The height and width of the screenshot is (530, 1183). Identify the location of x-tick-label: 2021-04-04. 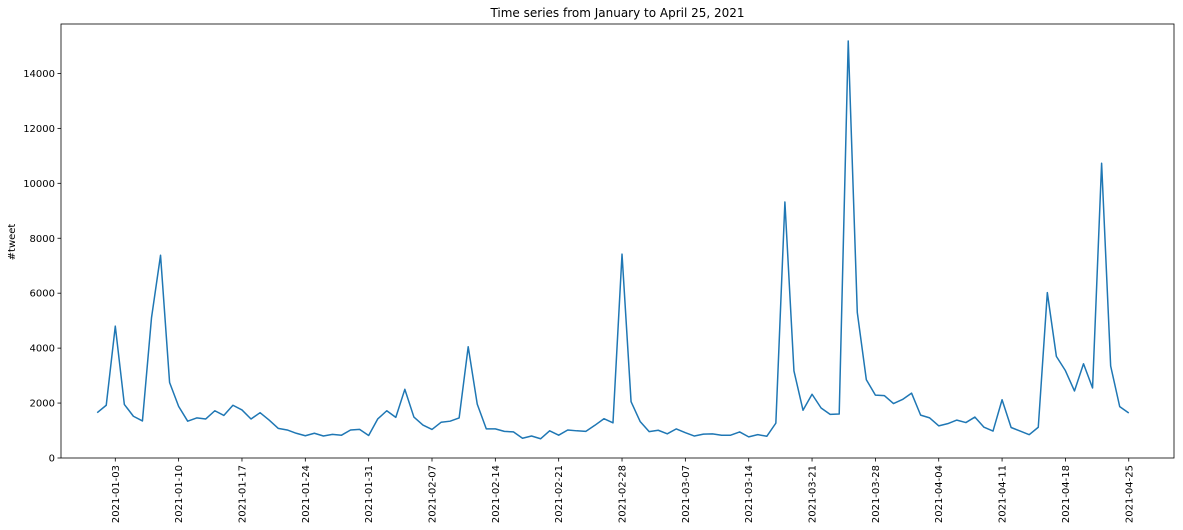
(939, 494).